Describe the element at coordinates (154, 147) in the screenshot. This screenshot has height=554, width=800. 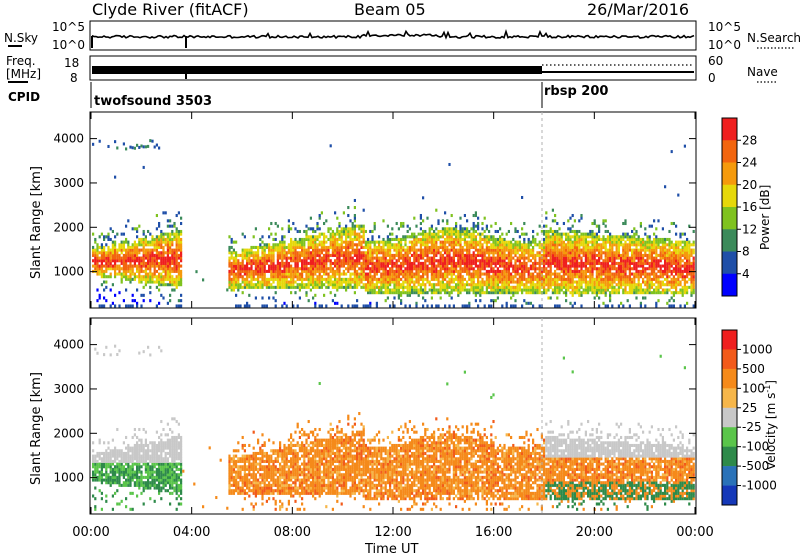
I see `high-range-cell` at that location.